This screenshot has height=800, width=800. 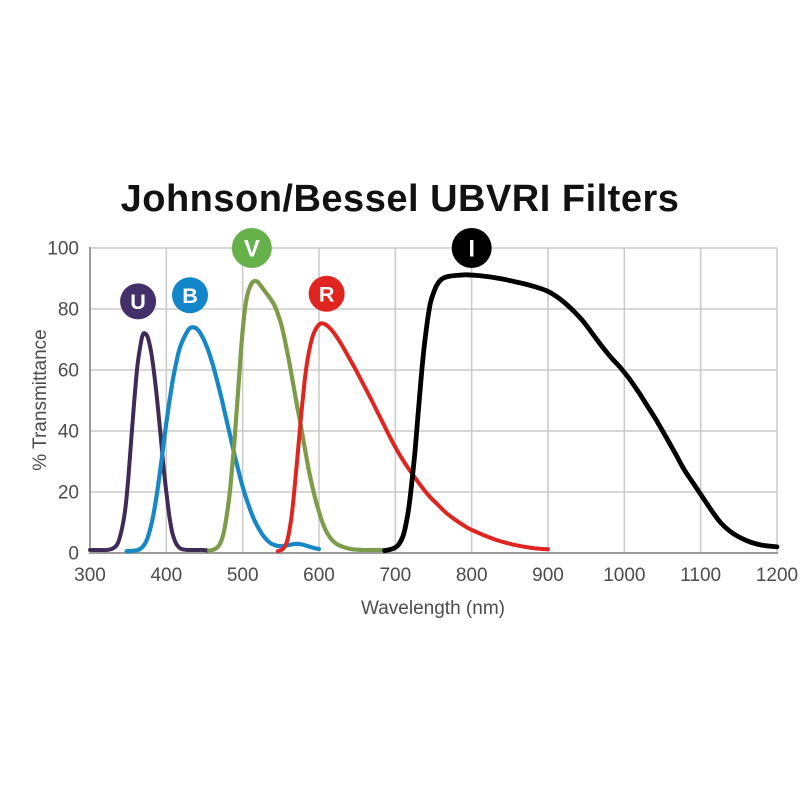 I want to click on y-tick-labels: 0 20 40 60 80 100, so click(x=63, y=402).